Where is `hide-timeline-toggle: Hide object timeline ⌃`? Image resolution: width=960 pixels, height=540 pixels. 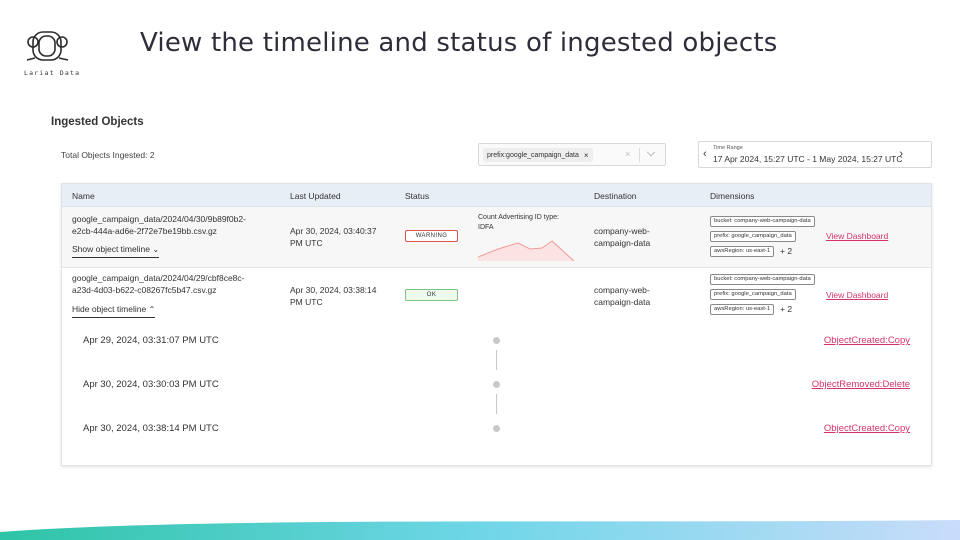 hide-timeline-toggle: Hide object timeline ⌃ is located at coordinates (114, 311).